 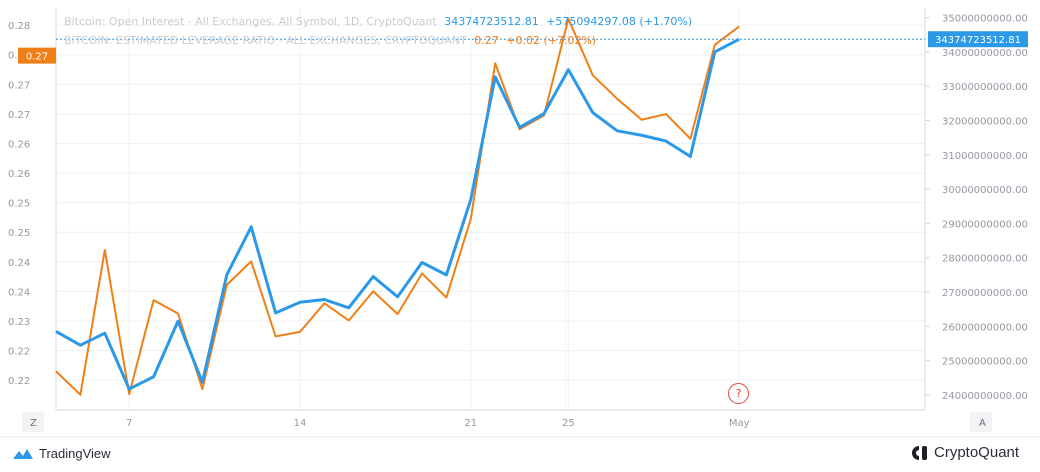 What do you see at coordinates (551, 40) in the screenshot?
I see `legend-leverage-ratio-change: +0.02 (+7.02%)` at bounding box center [551, 40].